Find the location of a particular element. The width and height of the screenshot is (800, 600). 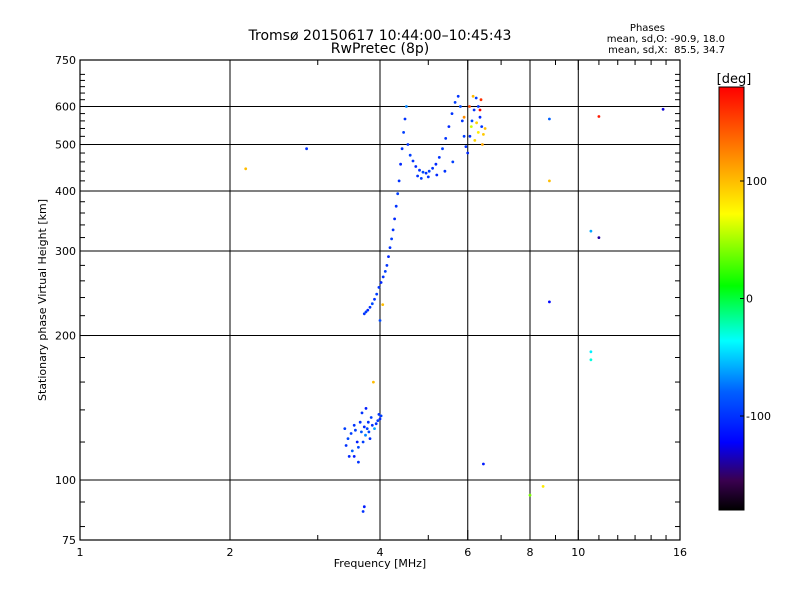

colorbar-label: [deg] is located at coordinates (734, 79).